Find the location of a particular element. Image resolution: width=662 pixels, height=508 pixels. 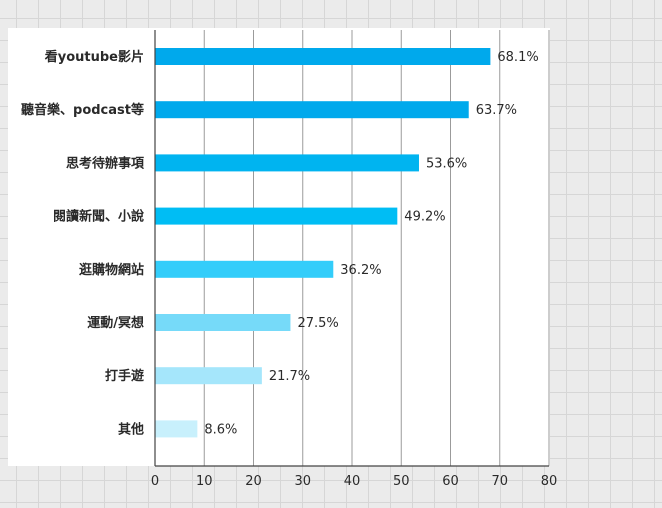

value-label: 8.6% is located at coordinates (220, 429).